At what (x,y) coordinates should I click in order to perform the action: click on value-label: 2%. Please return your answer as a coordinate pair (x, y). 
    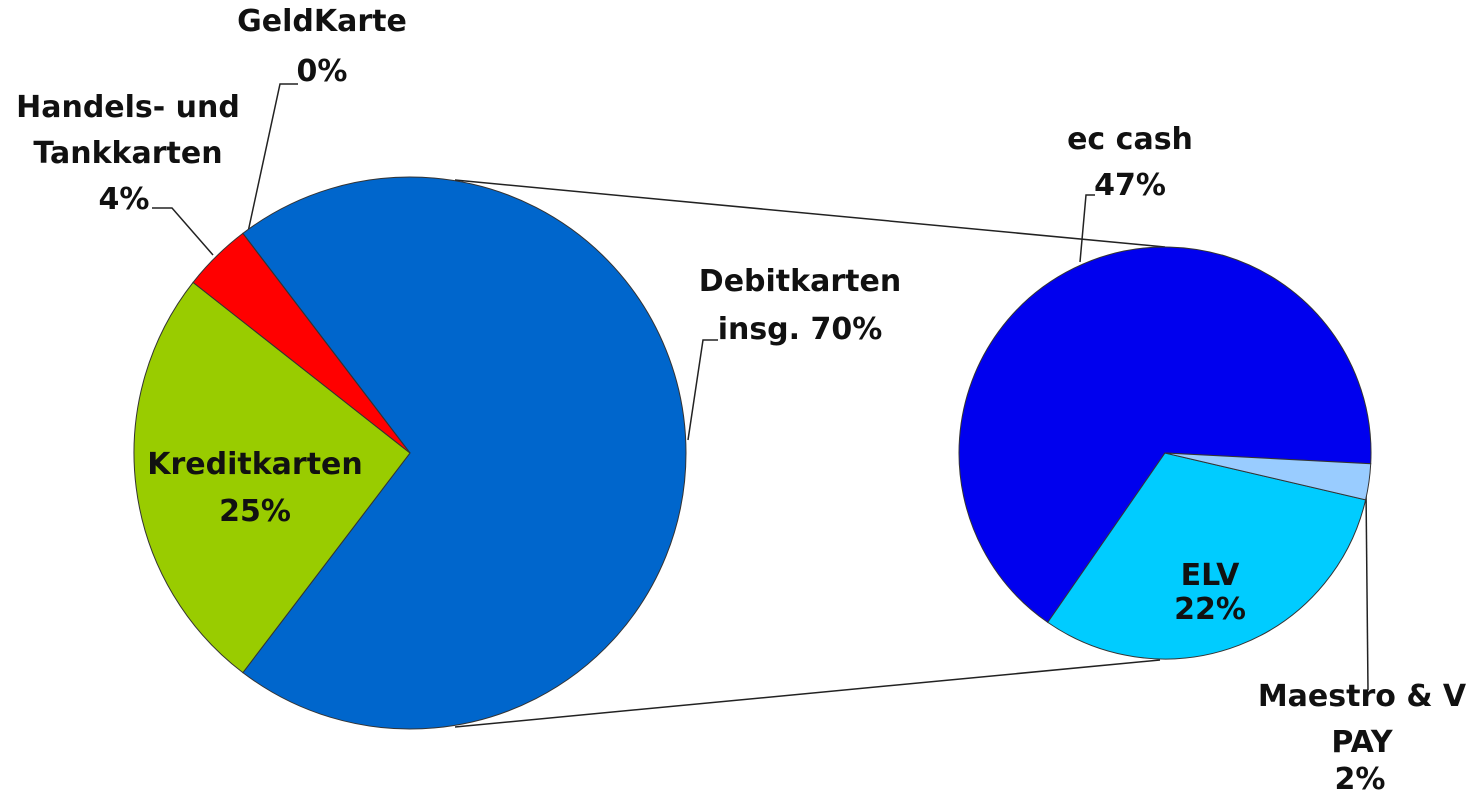
    Looking at the image, I should click on (1360, 779).